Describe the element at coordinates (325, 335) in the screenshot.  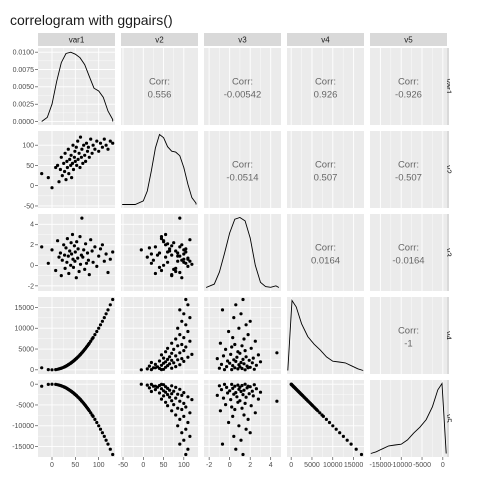
I see `panel-v4-v4` at that location.